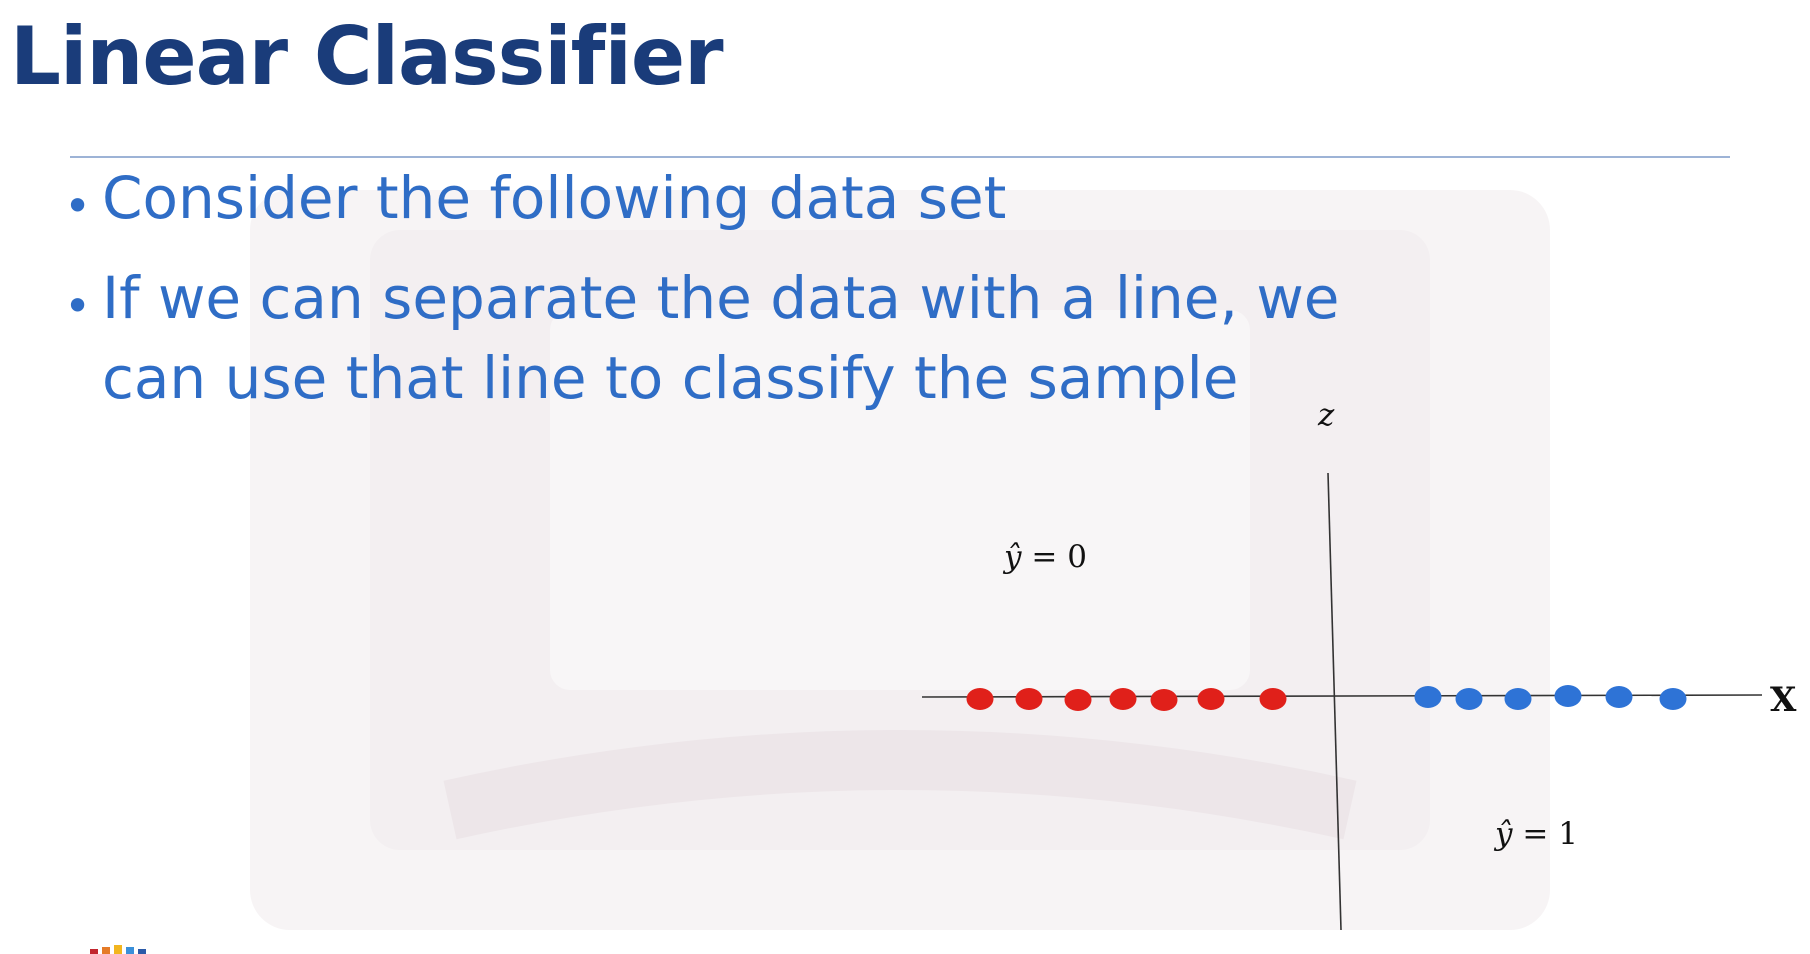 Image resolution: width=1810 pixels, height=954 pixels. Describe the element at coordinates (1783, 700) in the screenshot. I see `horizontal-axis-label: X` at that location.